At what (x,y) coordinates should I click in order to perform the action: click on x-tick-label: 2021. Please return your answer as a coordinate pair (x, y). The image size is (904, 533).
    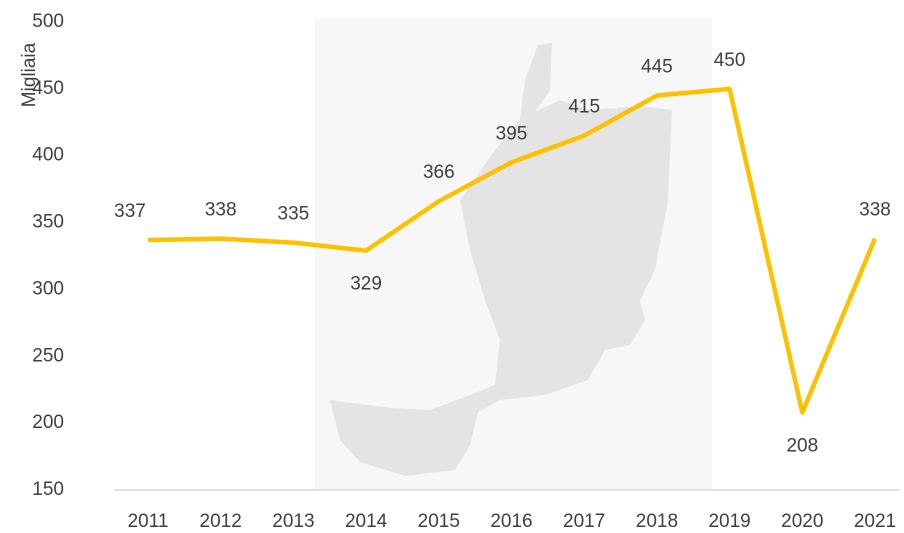
    Looking at the image, I should click on (875, 521).